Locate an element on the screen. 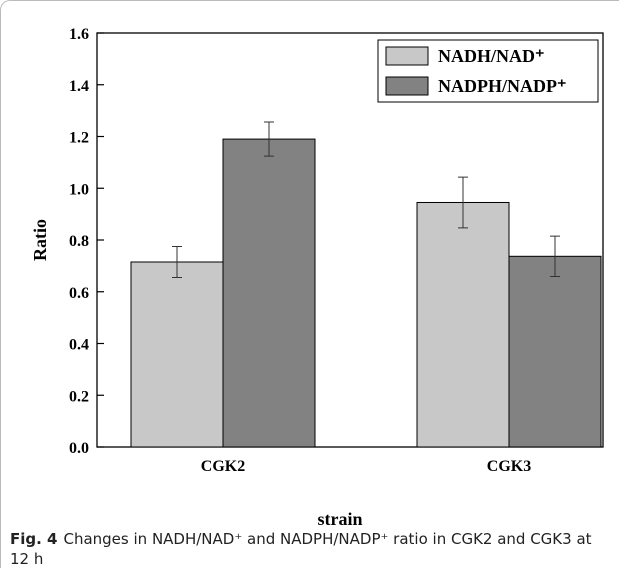  legend-label: NADPH/NADP⁺ is located at coordinates (502, 86).